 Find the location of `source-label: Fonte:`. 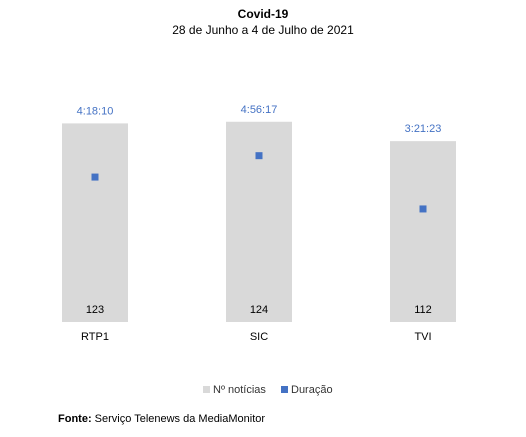

source-label: Fonte: is located at coordinates (75, 419).